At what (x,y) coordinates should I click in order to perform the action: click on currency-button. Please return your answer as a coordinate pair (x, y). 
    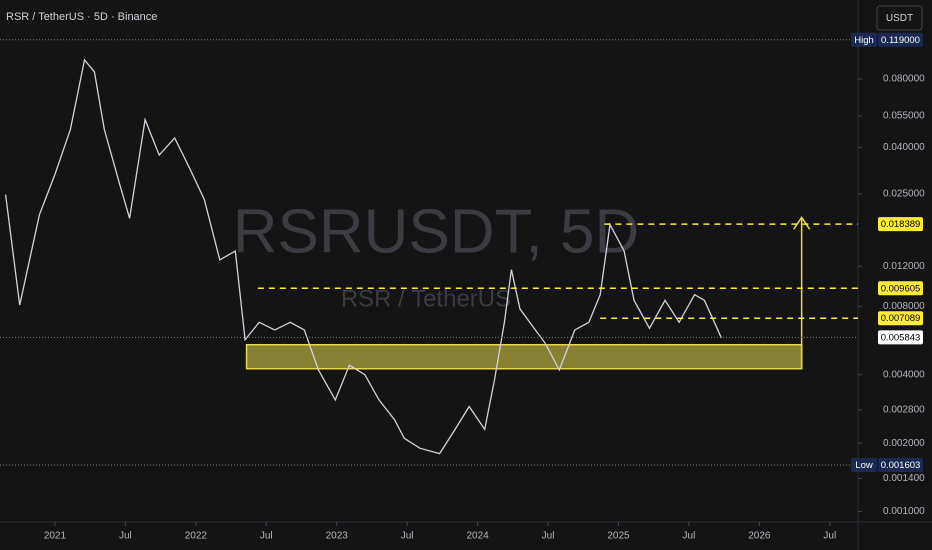
    Looking at the image, I should click on (899, 18).